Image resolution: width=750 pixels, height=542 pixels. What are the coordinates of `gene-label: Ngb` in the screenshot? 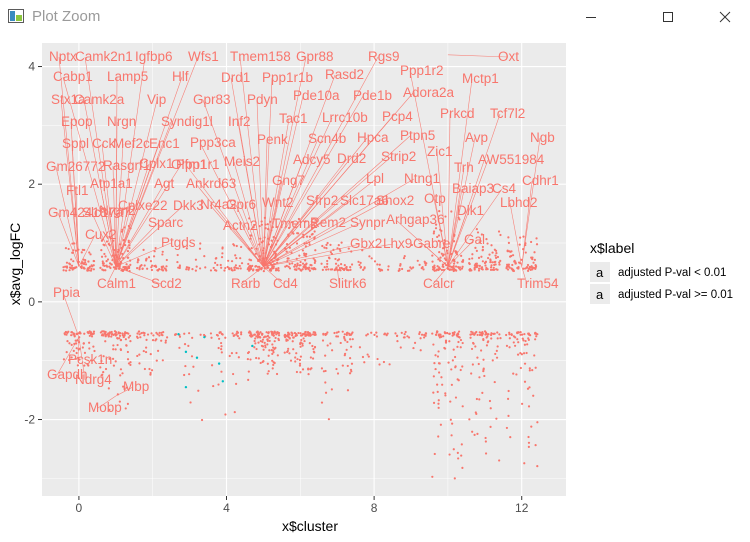 It's located at (542, 137).